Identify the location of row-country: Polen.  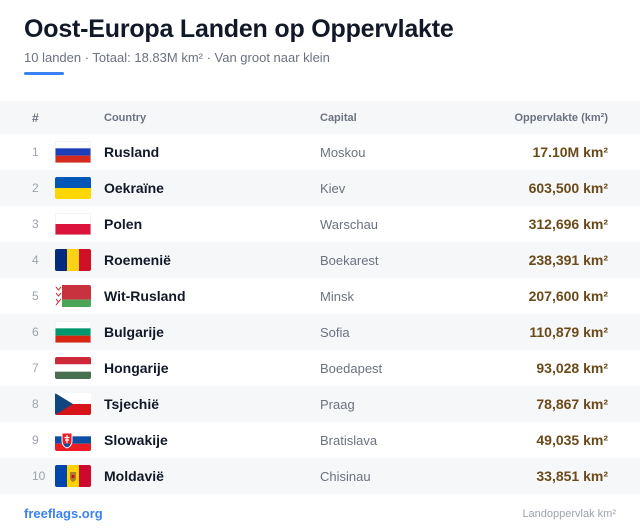
(123, 224).